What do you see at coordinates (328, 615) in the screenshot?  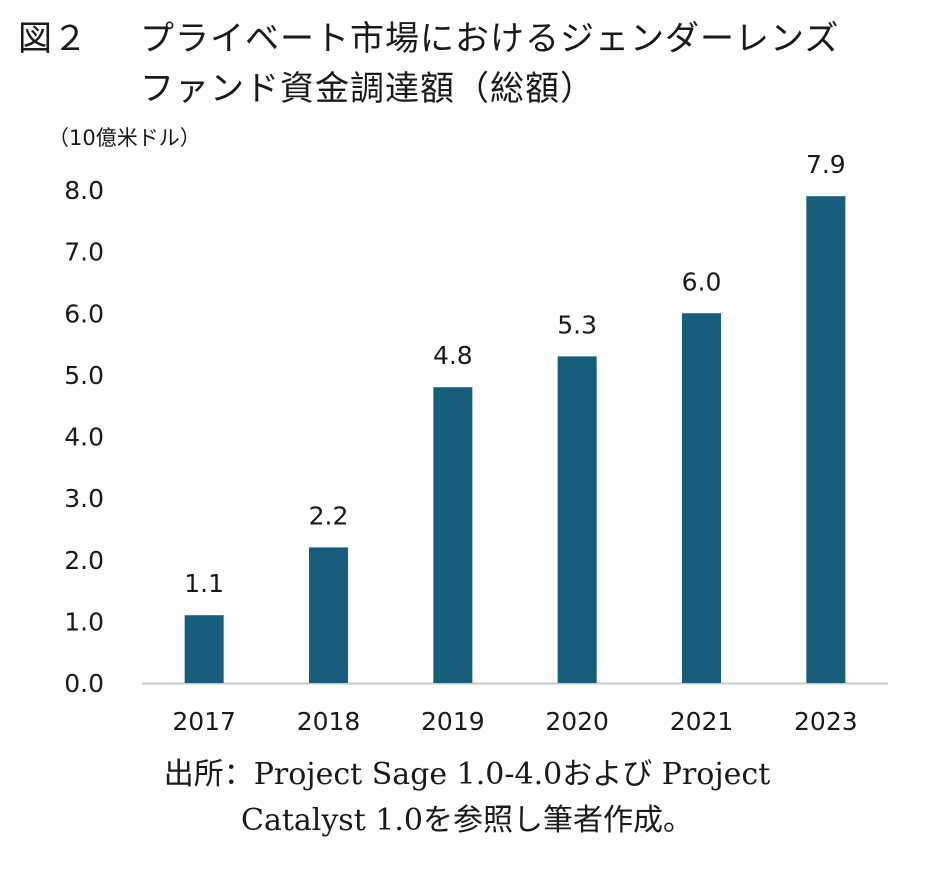 I see `bar-2018` at bounding box center [328, 615].